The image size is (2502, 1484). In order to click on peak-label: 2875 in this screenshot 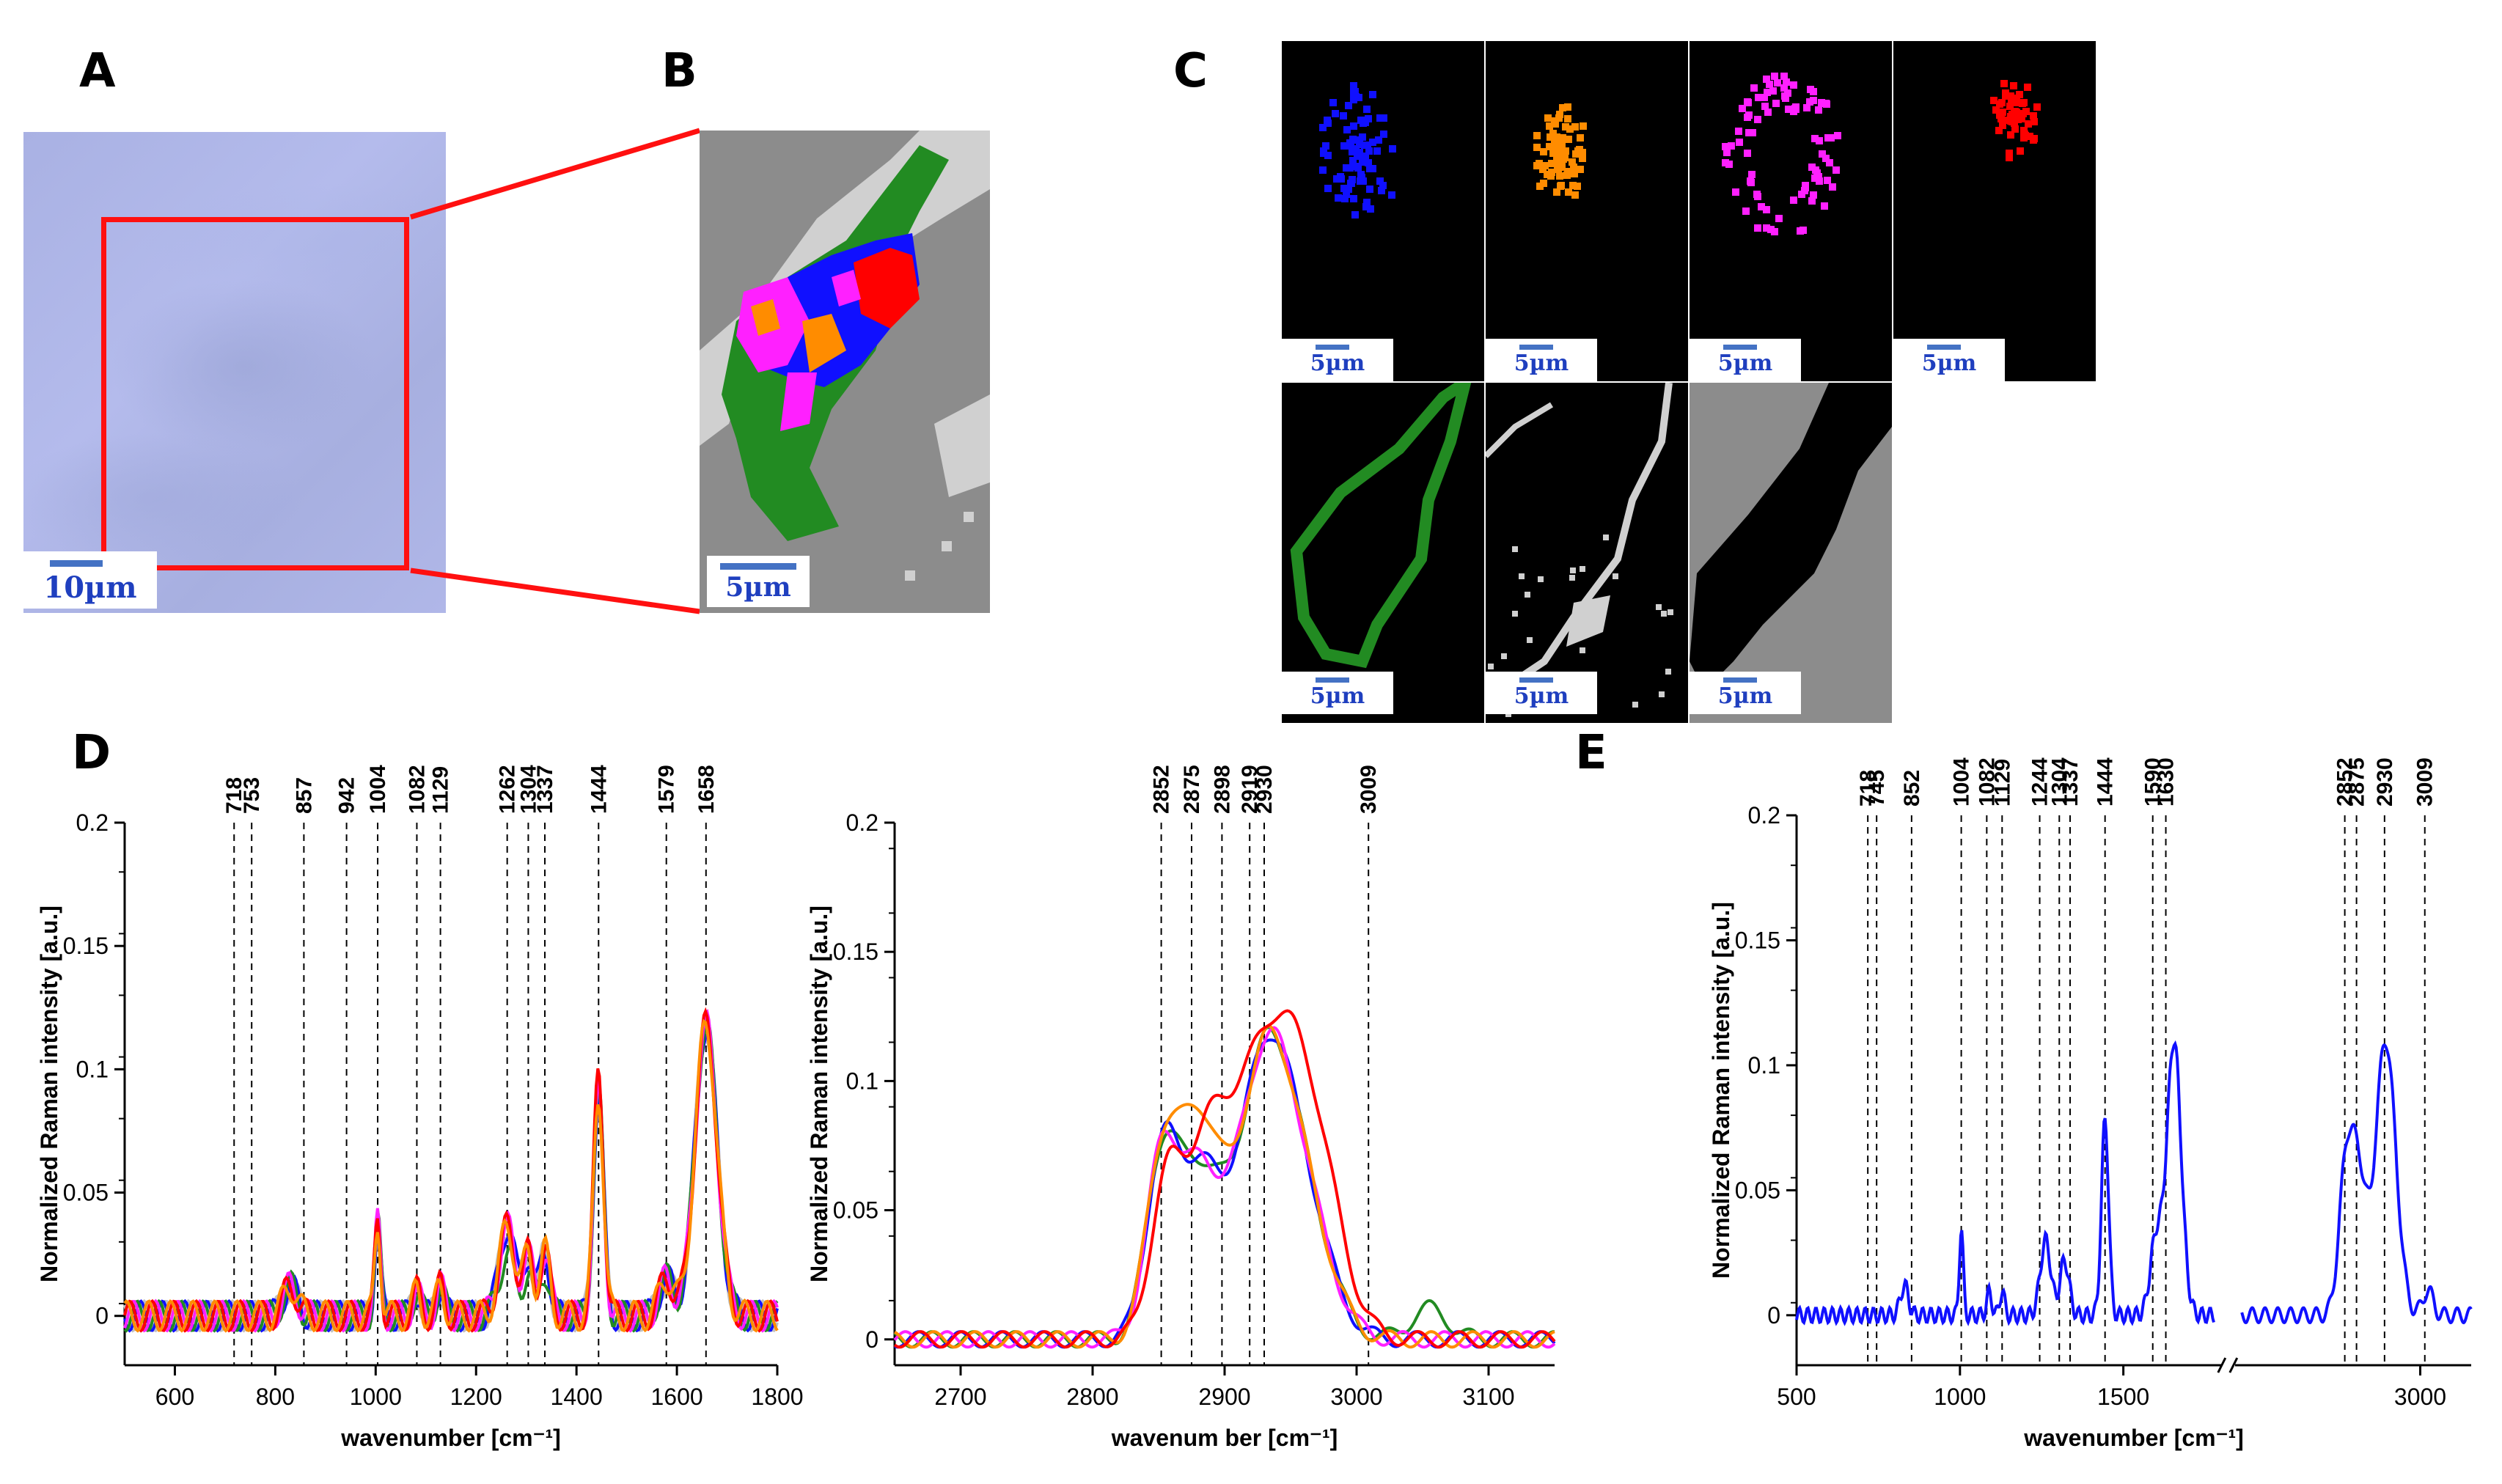, I will do `click(2357, 782)`.